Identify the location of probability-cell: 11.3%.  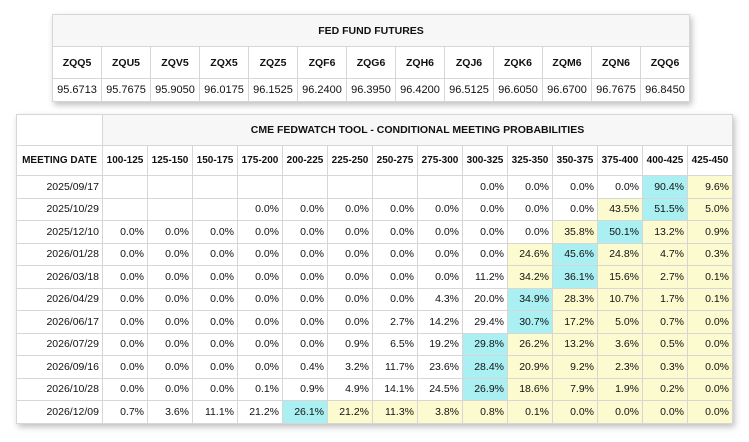
(395, 412).